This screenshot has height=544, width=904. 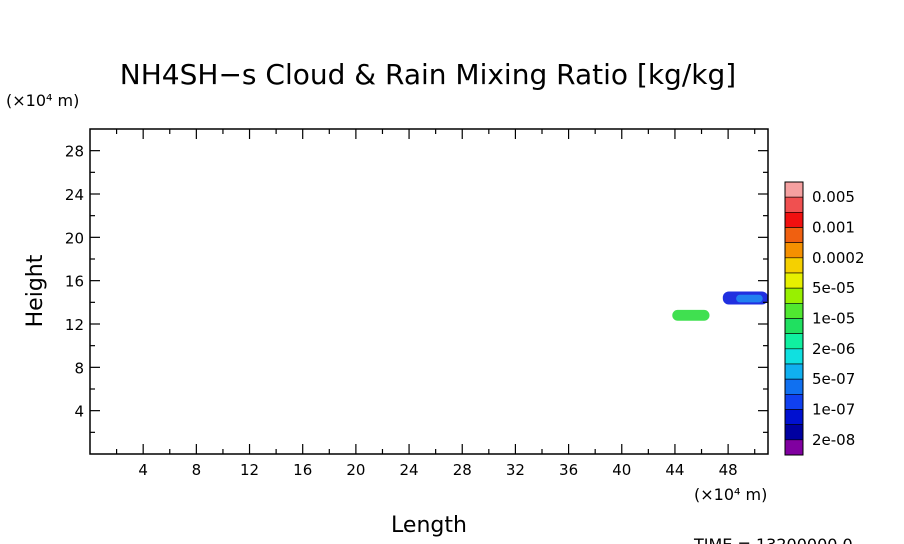 I want to click on colorbar-label: 0.0002, so click(x=838, y=258).